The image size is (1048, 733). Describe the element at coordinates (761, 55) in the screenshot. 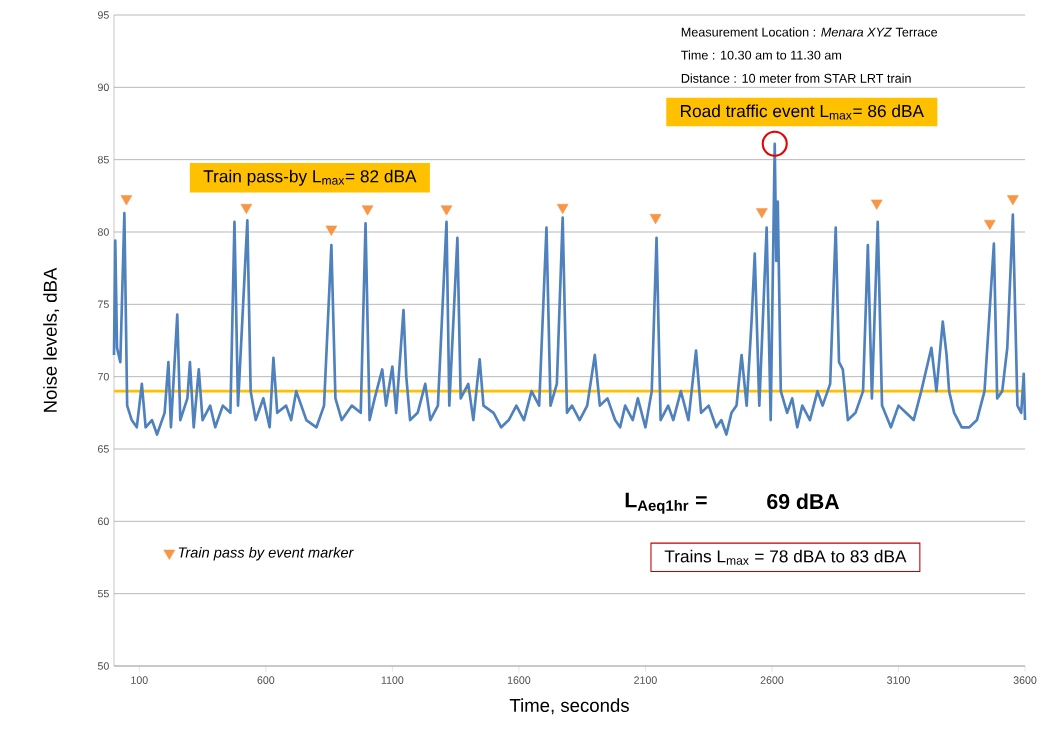

I see `annotation: Time : 10.30 am to 11.30 am` at that location.